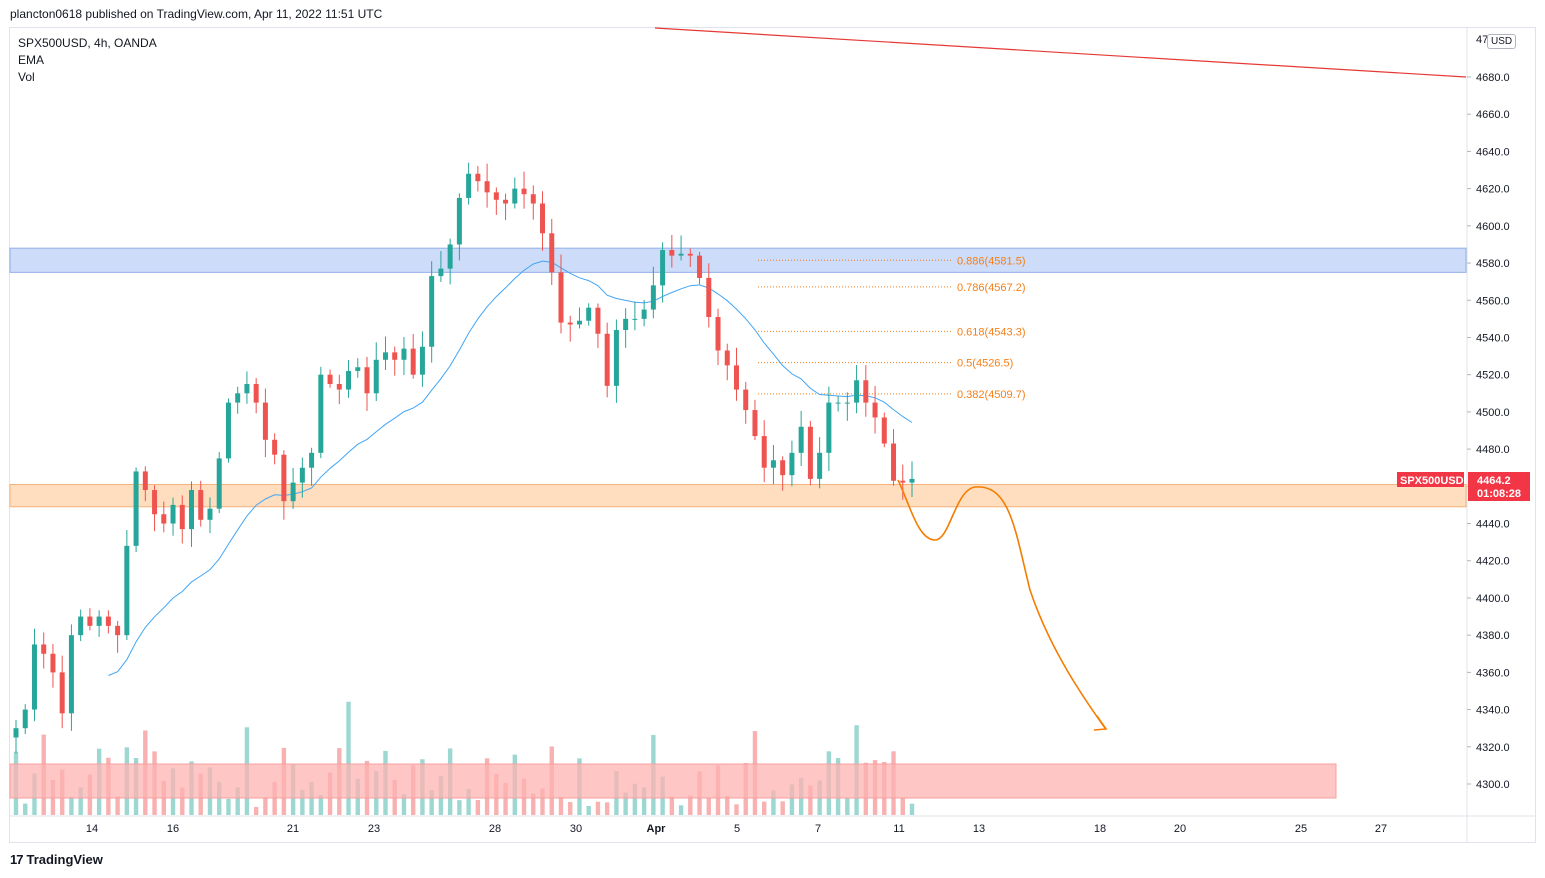 This screenshot has height=878, width=1545. Describe the element at coordinates (1100, 829) in the screenshot. I see `time-tick-label: 18` at that location.